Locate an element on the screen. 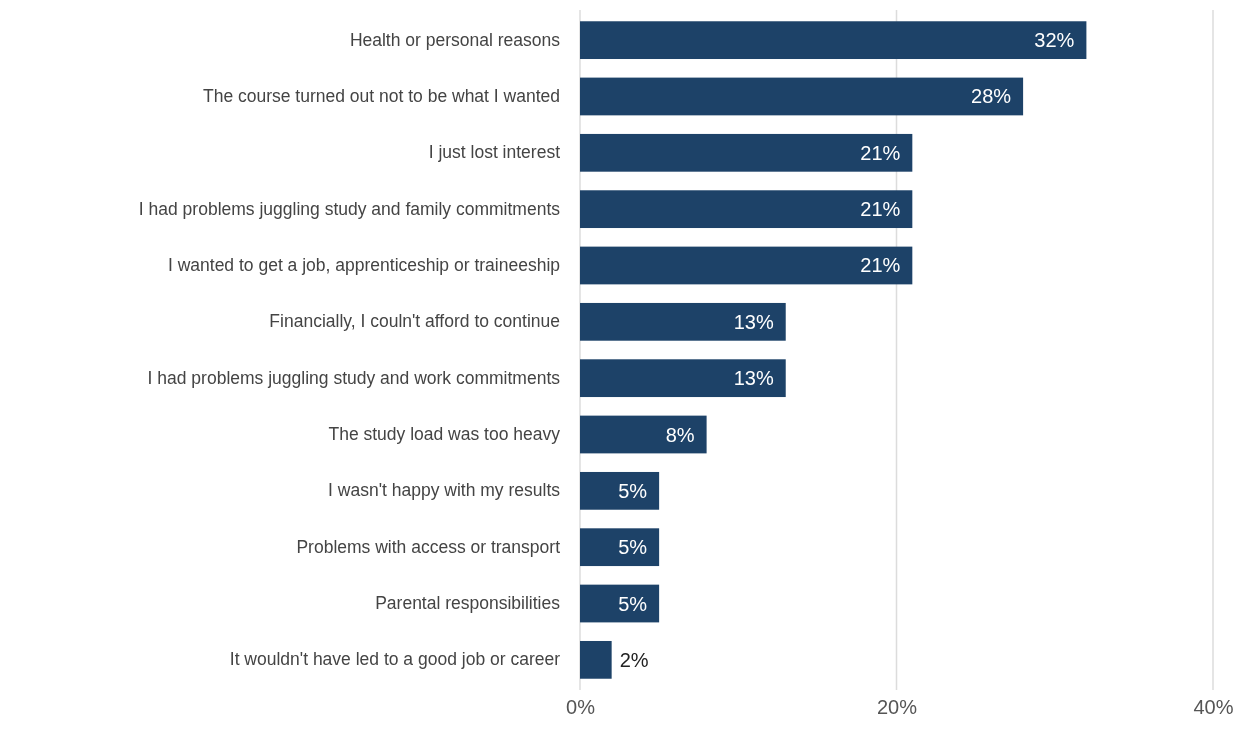 The height and width of the screenshot is (735, 1239). y-tick-label: I wanted to get a job, apprenticeship or traineeship is located at coordinates (363, 265).